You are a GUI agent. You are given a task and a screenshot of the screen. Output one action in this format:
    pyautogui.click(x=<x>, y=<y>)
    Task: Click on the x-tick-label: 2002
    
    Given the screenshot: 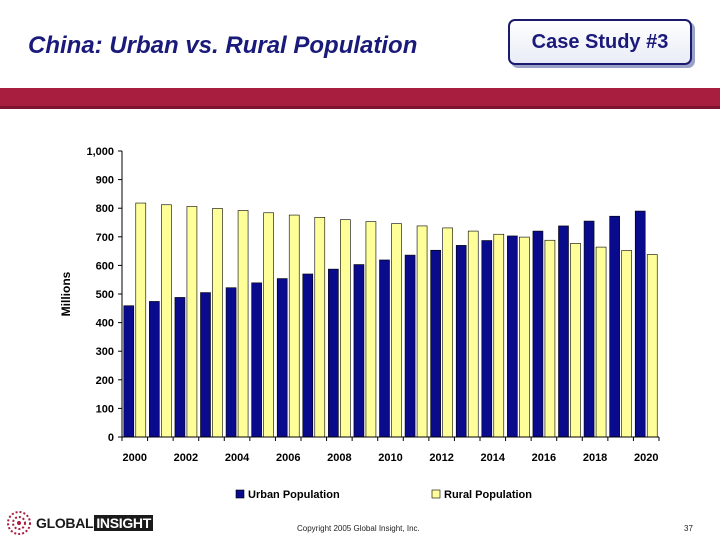 What is the action you would take?
    pyautogui.click(x=186, y=458)
    